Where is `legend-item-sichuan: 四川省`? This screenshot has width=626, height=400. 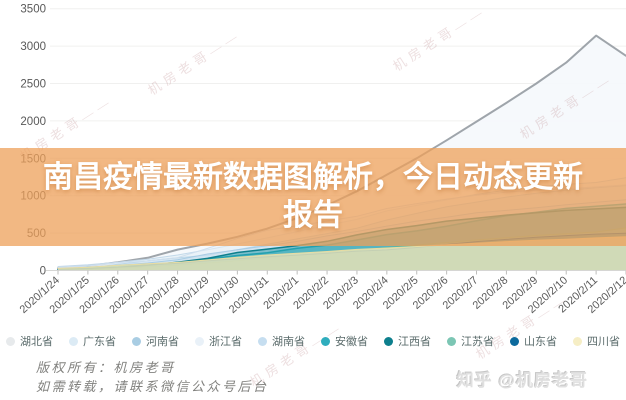 legend-item-sichuan: 四川省 is located at coordinates (596, 341).